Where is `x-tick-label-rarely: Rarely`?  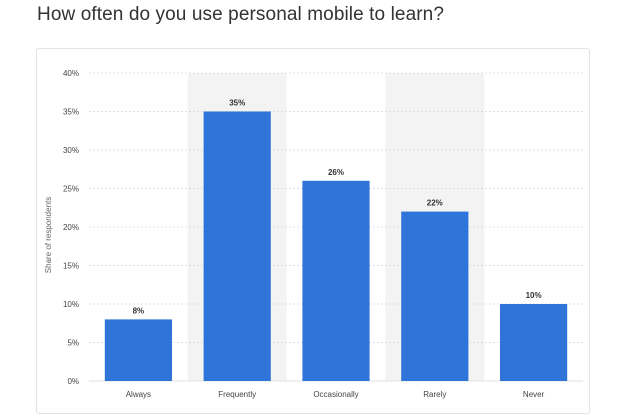 x-tick-label-rarely: Rarely is located at coordinates (434, 394).